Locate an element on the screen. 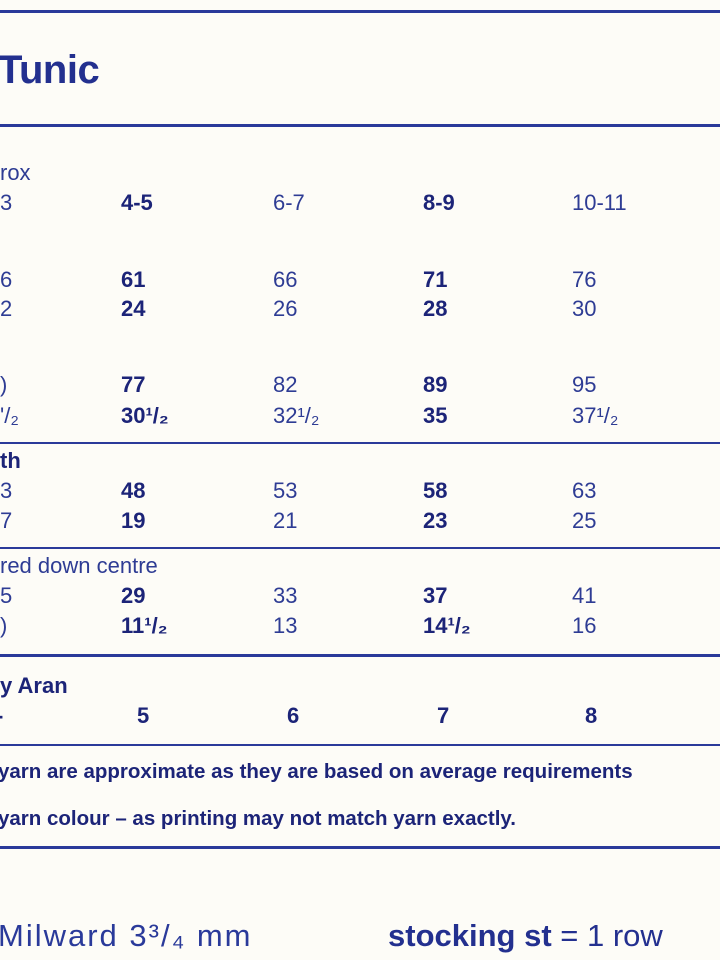 The height and width of the screenshot is (960, 720). sleeve-in: 11¹/₂ is located at coordinates (144, 625).